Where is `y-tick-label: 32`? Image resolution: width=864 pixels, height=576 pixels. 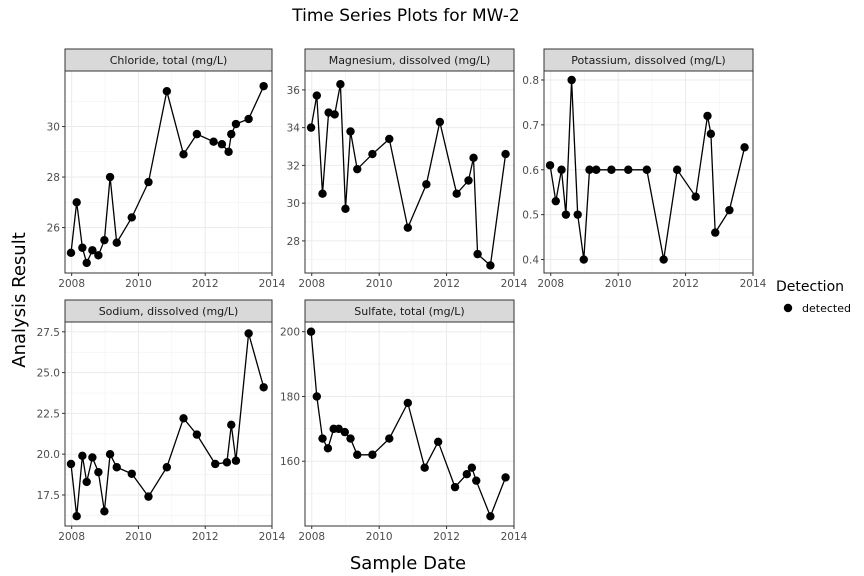
y-tick-label: 32 is located at coordinates (293, 166).